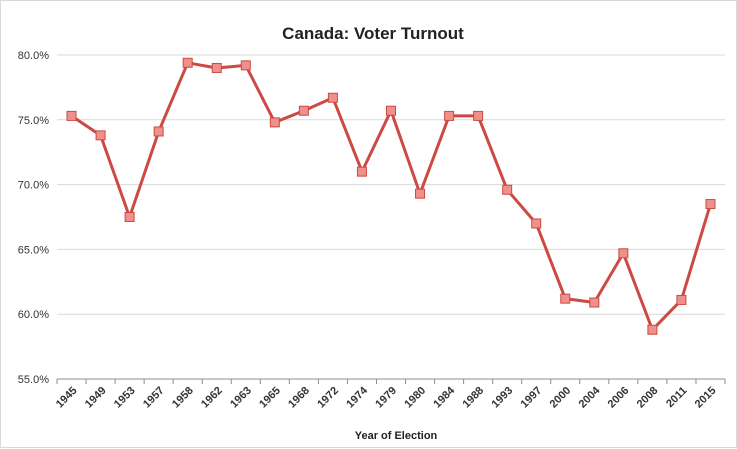 This screenshot has width=737, height=449. What do you see at coordinates (619, 398) in the screenshot?
I see `x-tick-label: 2006` at bounding box center [619, 398].